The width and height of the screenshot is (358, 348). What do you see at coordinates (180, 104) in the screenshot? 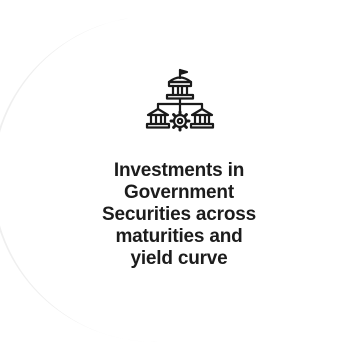
I see `government-building-network-icon` at bounding box center [180, 104].